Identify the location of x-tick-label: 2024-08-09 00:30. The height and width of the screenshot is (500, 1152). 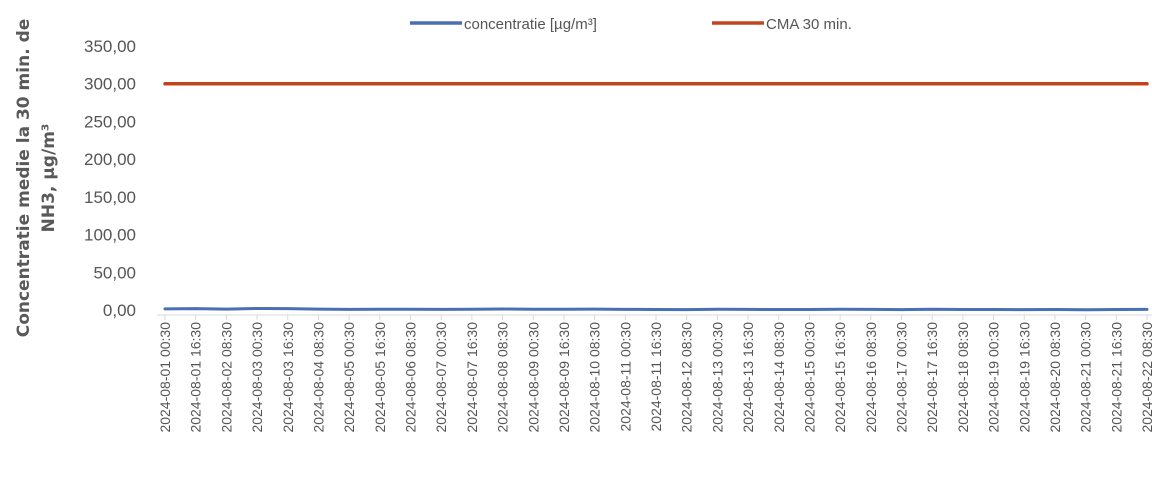
(533, 377).